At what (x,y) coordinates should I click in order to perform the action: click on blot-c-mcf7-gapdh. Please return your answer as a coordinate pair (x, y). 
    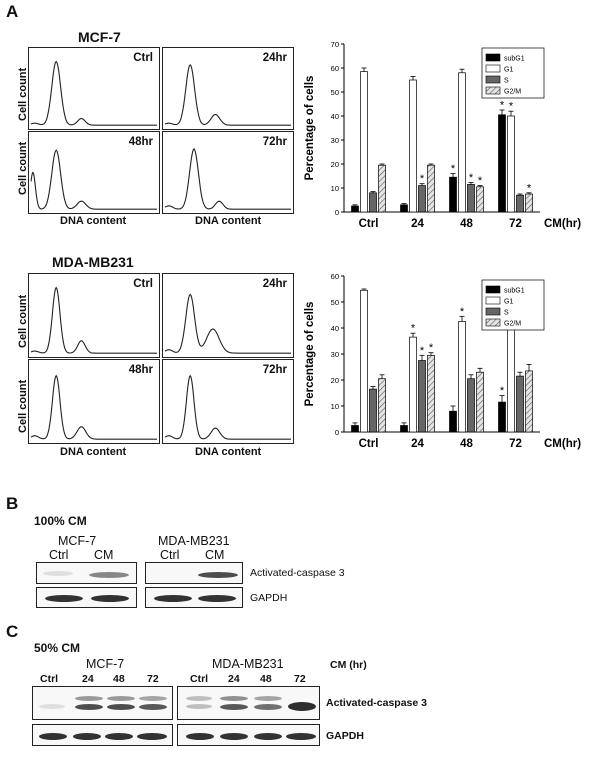
    Looking at the image, I should click on (102, 735).